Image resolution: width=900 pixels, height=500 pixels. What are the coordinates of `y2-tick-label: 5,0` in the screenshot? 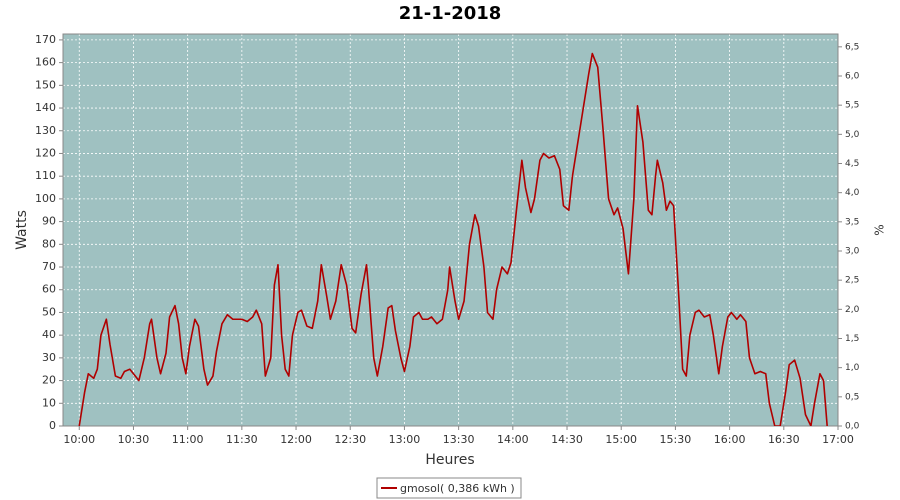 It's located at (852, 135).